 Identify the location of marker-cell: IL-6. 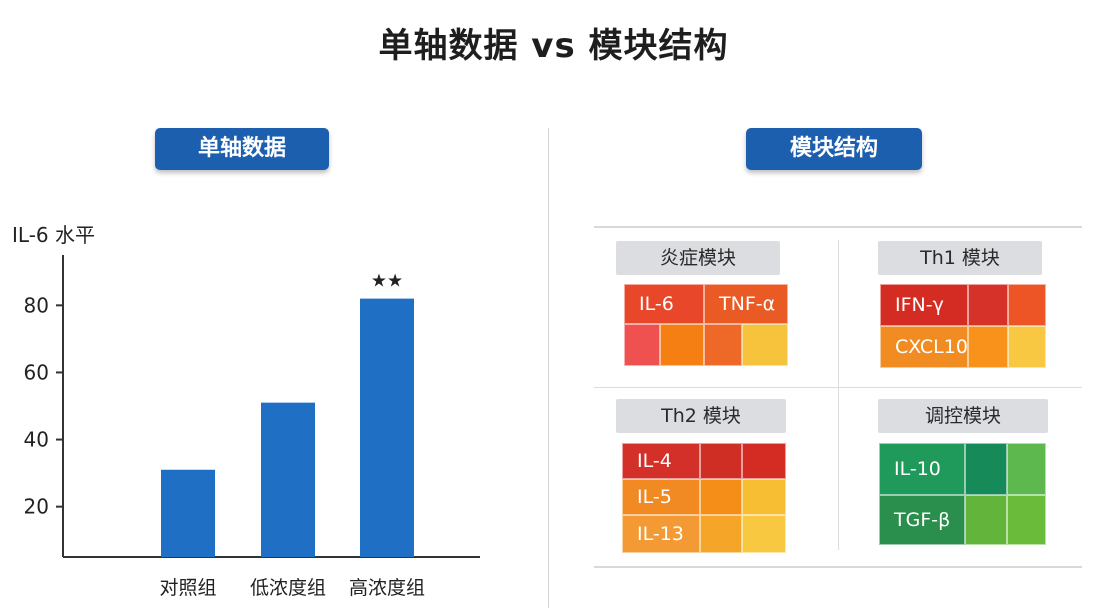
(664, 304).